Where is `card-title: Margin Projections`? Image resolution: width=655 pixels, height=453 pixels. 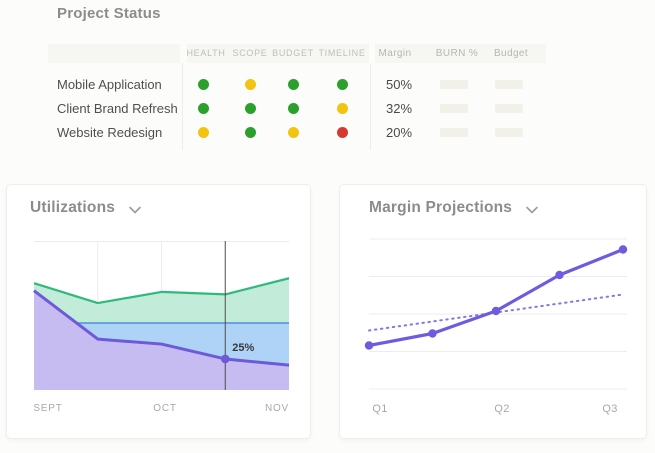
card-title: Margin Projections is located at coordinates (441, 207).